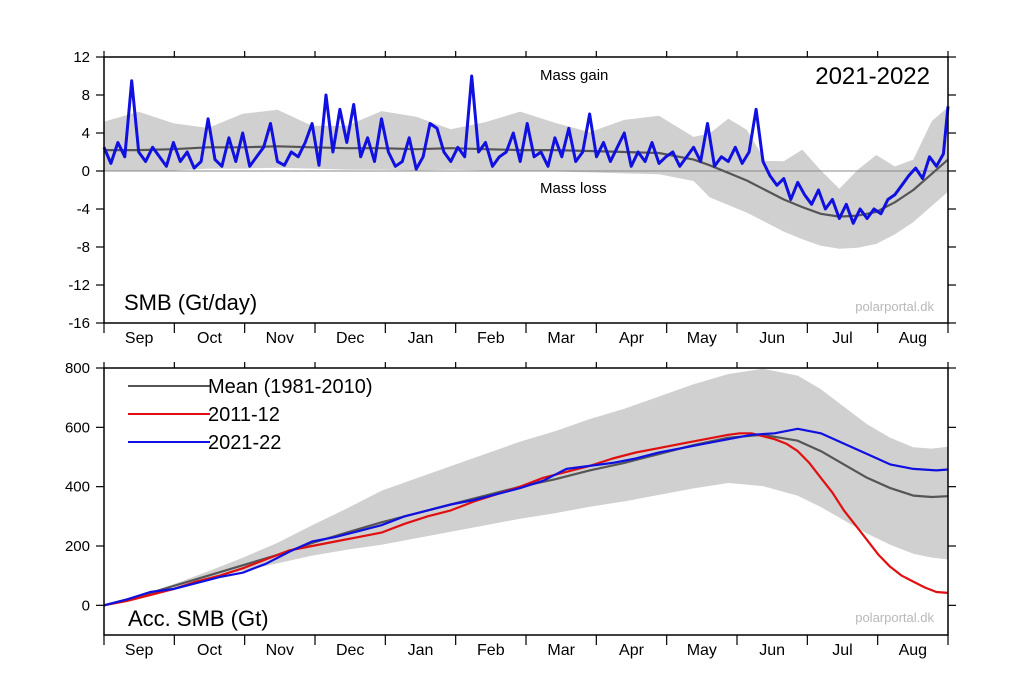 Image resolution: width=1009 pixels, height=697 pixels. I want to click on daily-smb-panel-label: SMB (Gt/day), so click(190, 302).